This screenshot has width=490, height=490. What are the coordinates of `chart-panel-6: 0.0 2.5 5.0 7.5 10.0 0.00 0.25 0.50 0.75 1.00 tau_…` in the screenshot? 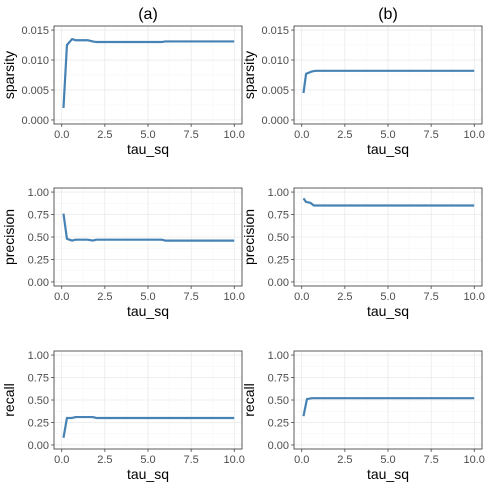 It's located at (363, 416).